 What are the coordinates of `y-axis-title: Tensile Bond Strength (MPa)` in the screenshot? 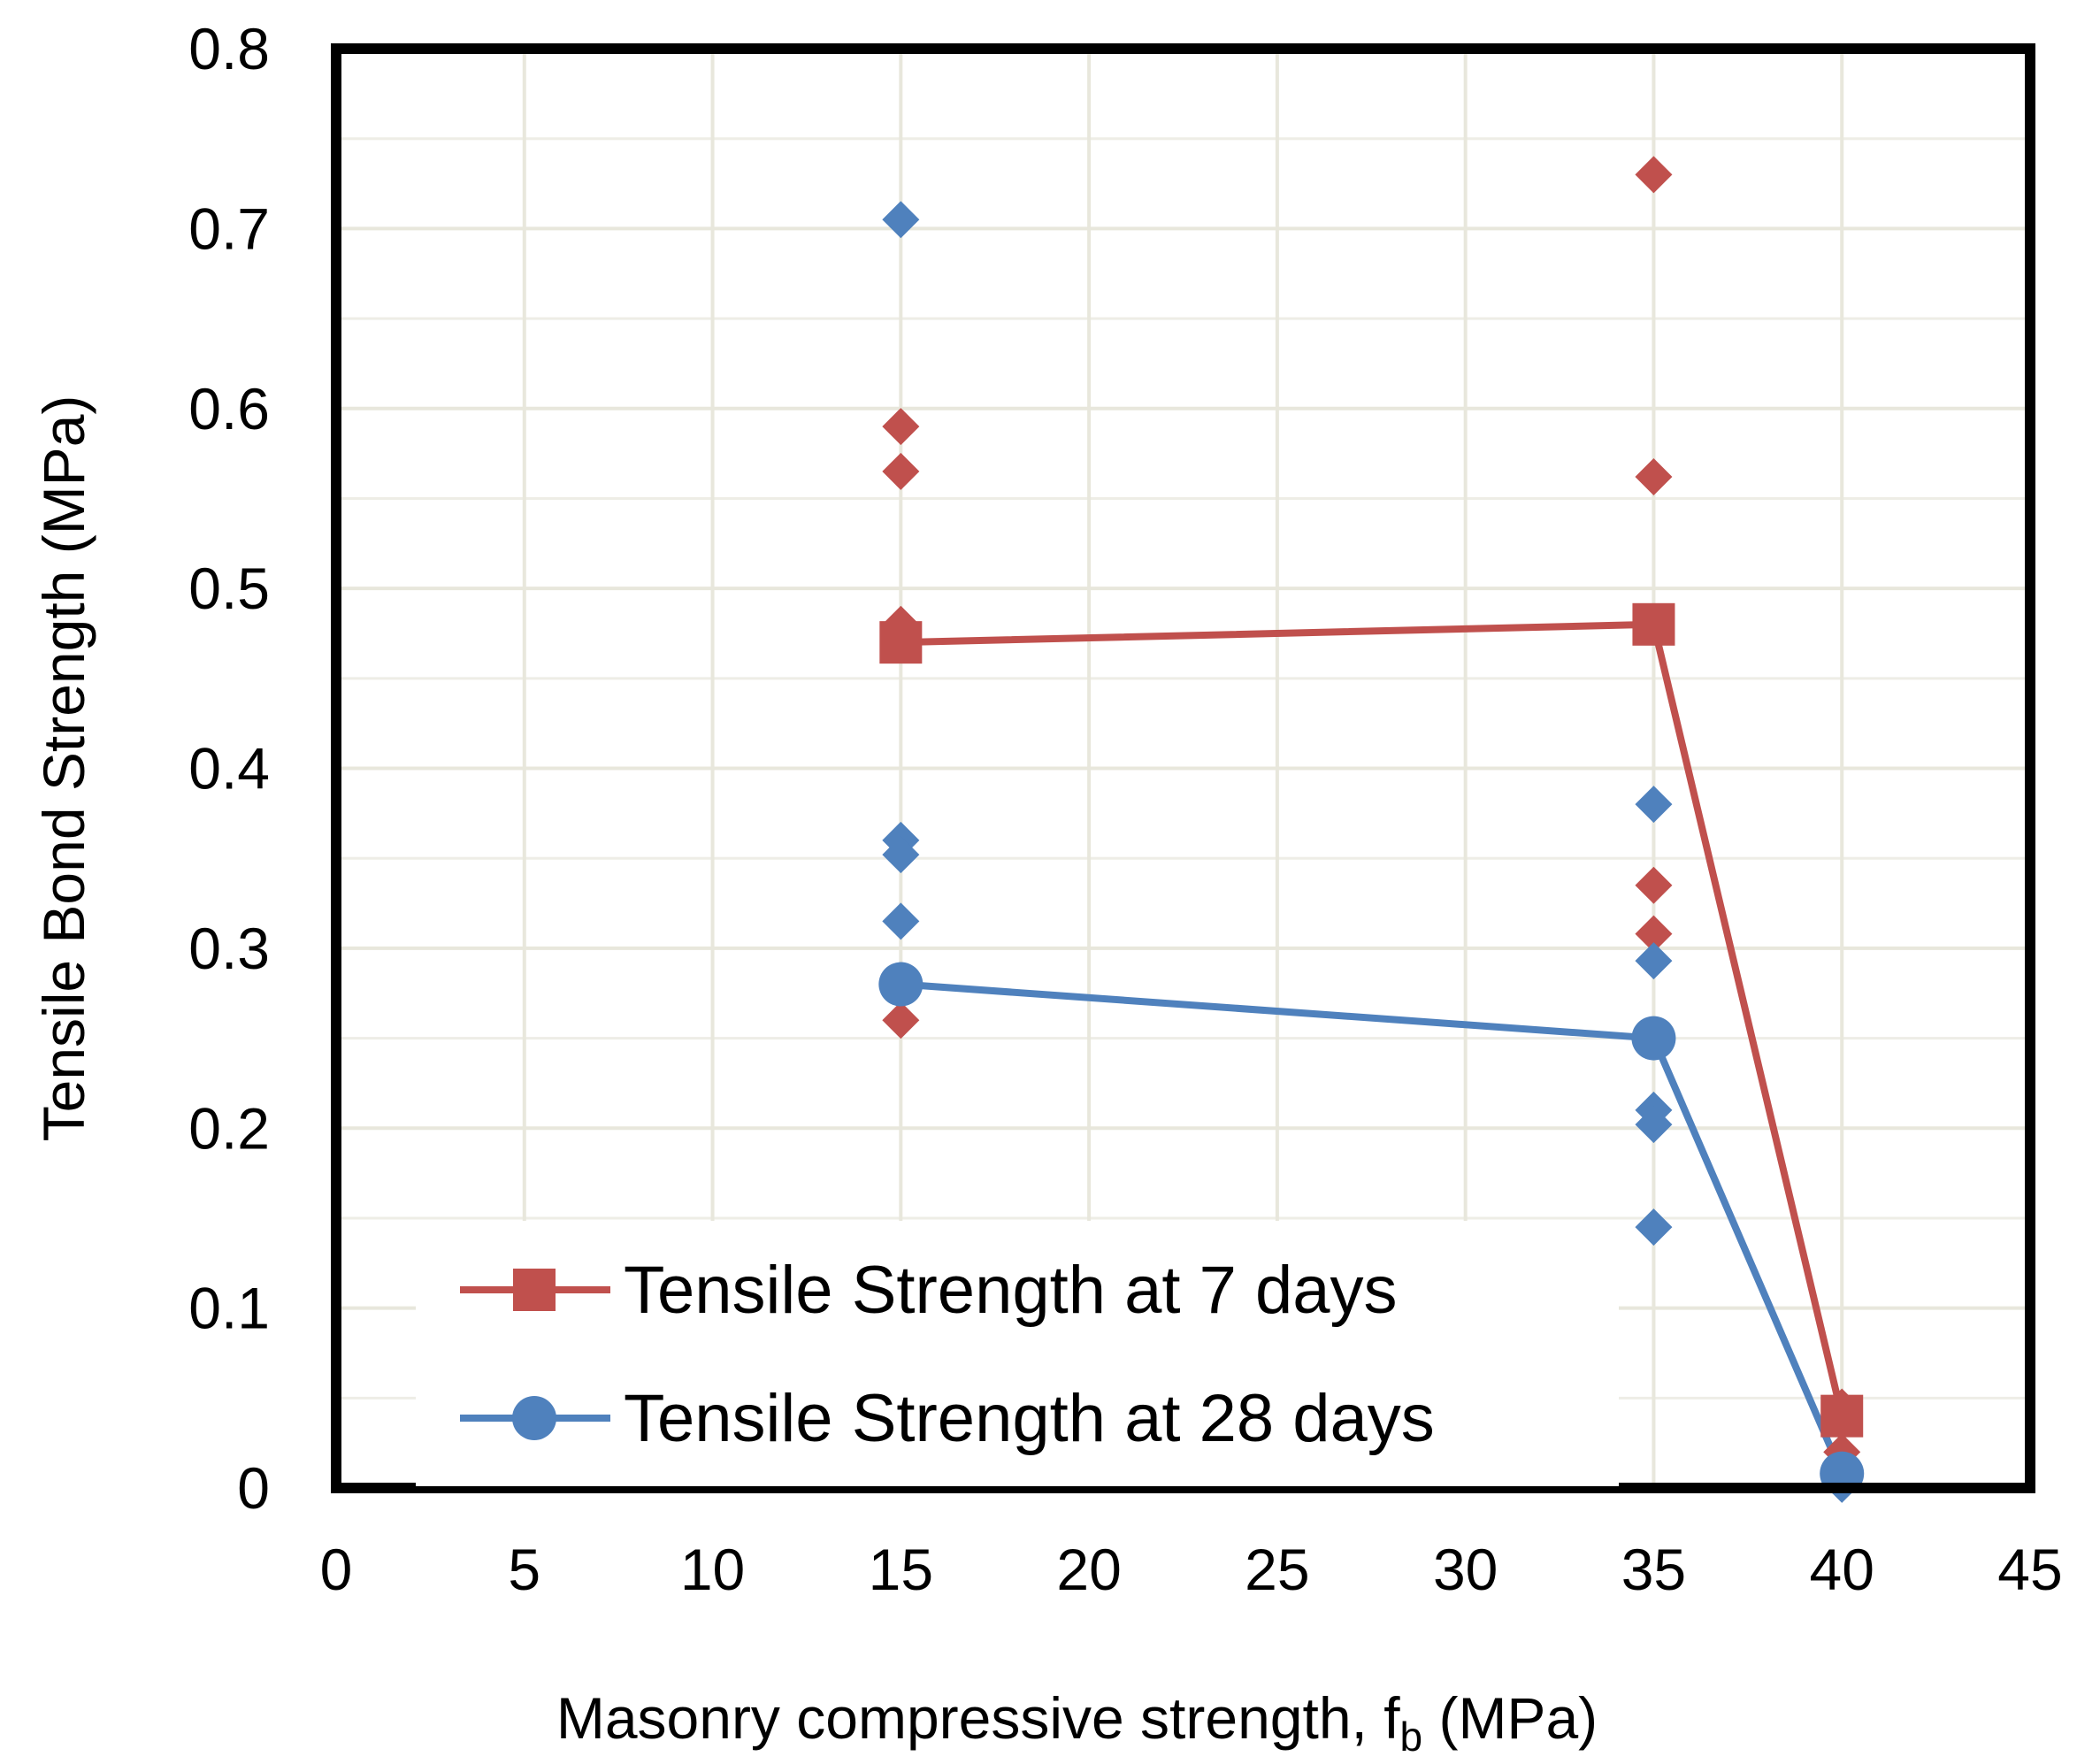 It's located at (64, 769).